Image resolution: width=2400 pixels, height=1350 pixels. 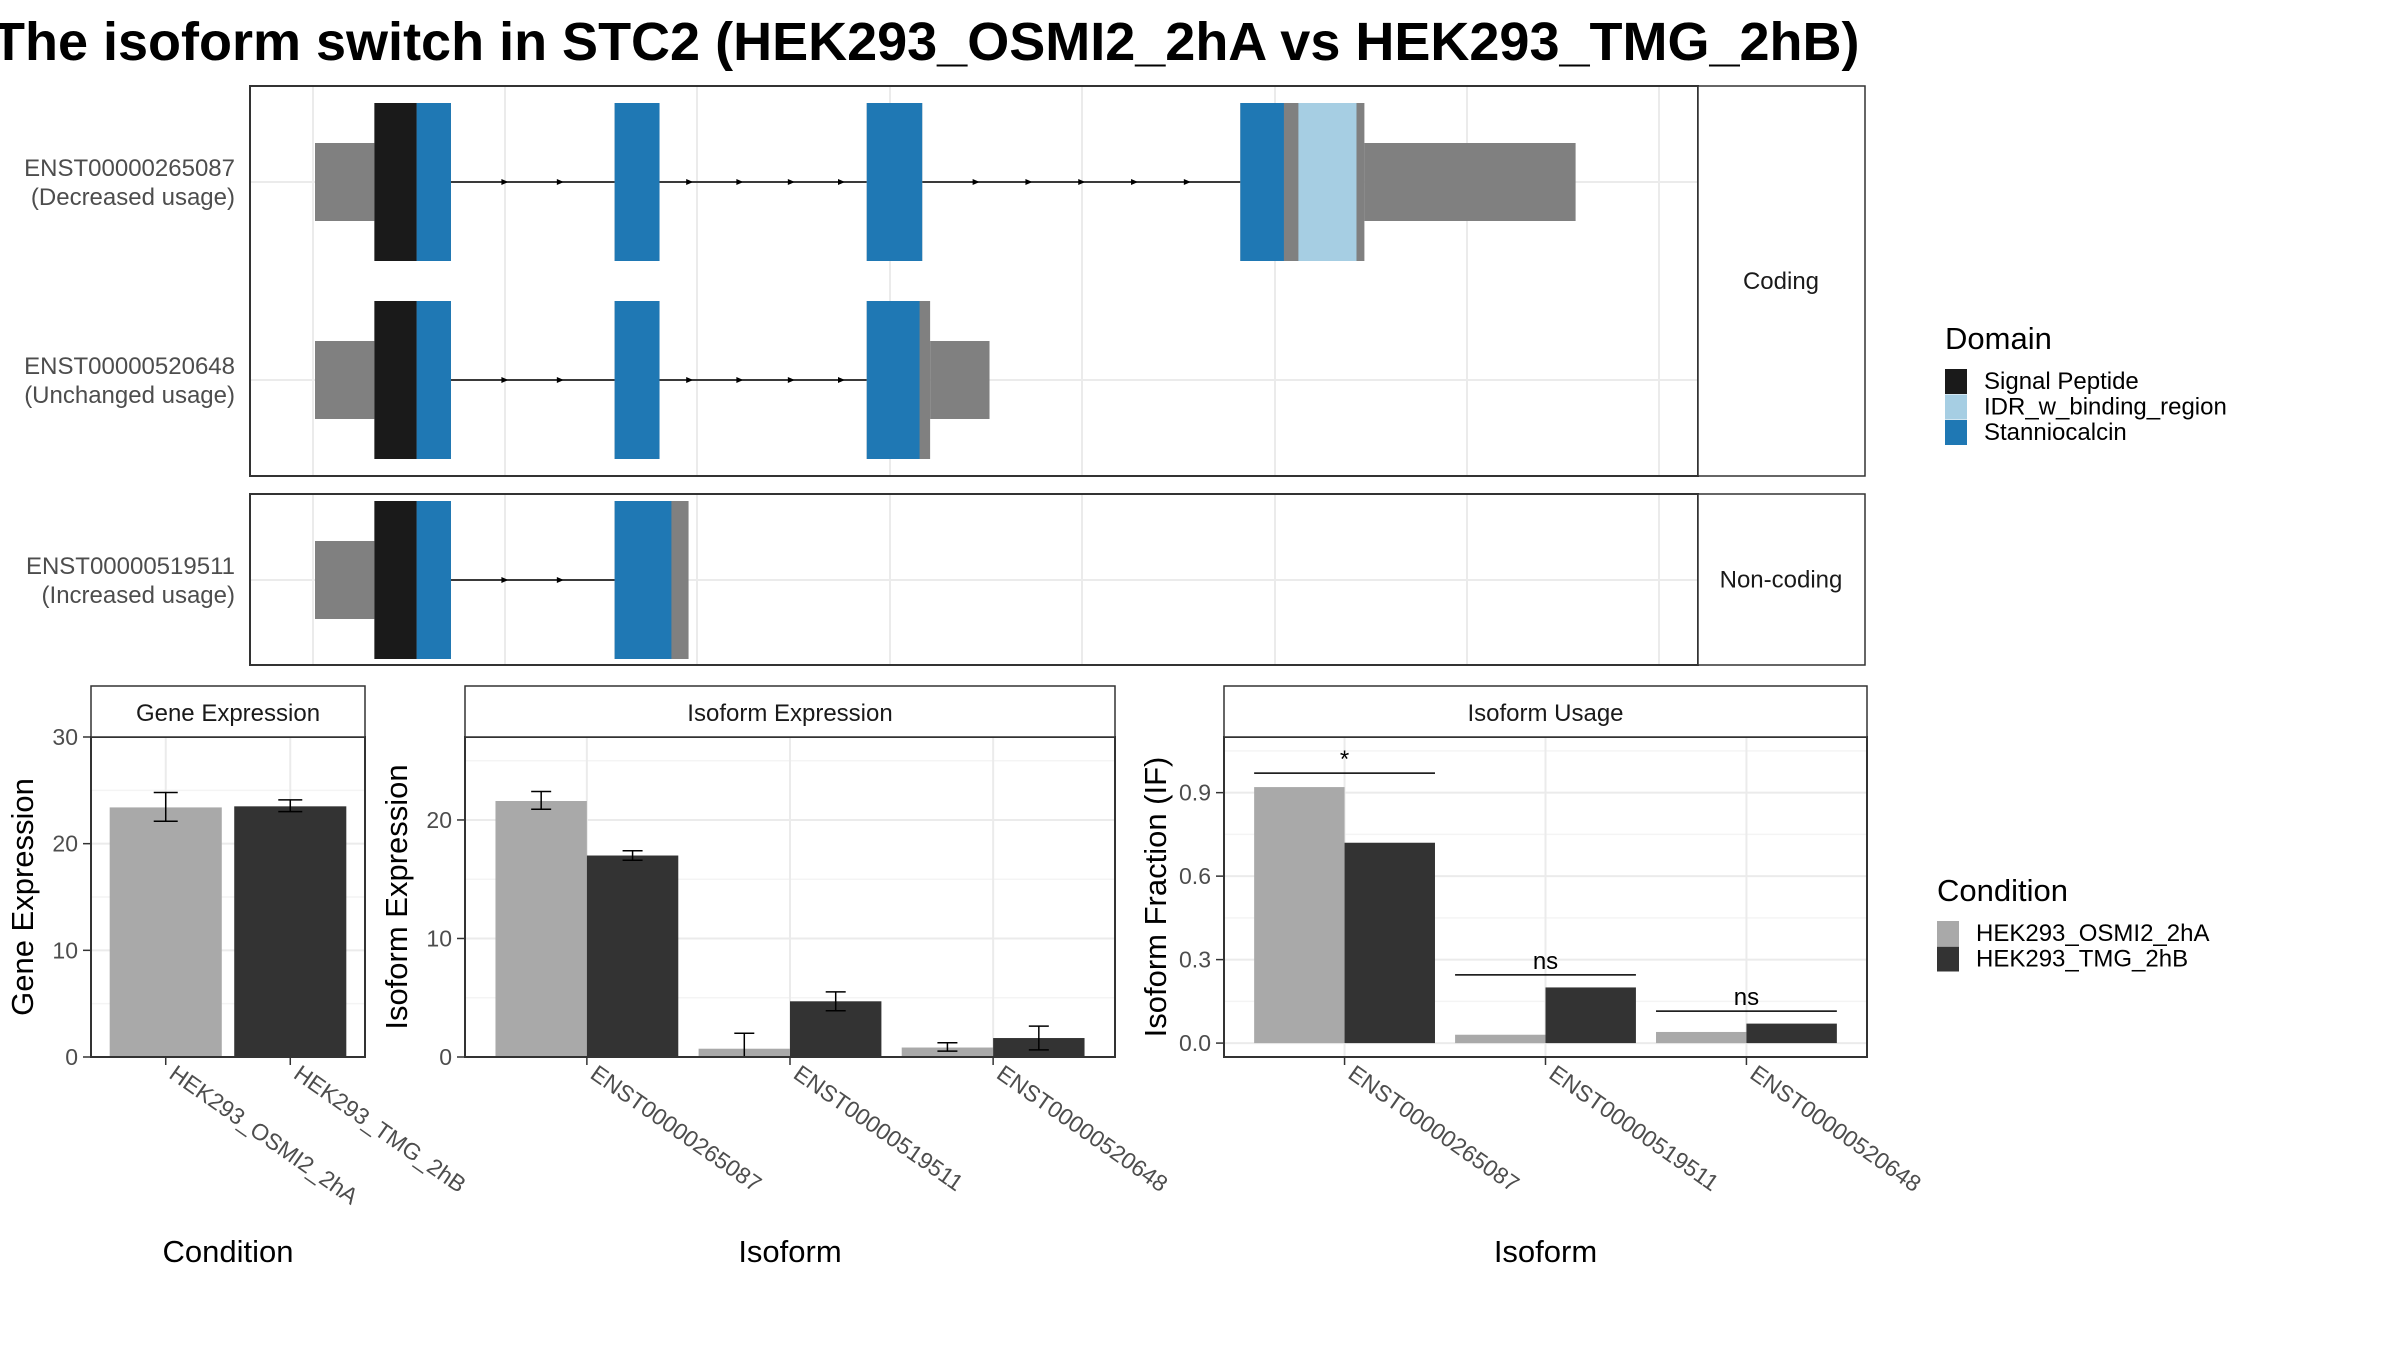 I want to click on panel-strip-label: Gene Expression, so click(x=228, y=713).